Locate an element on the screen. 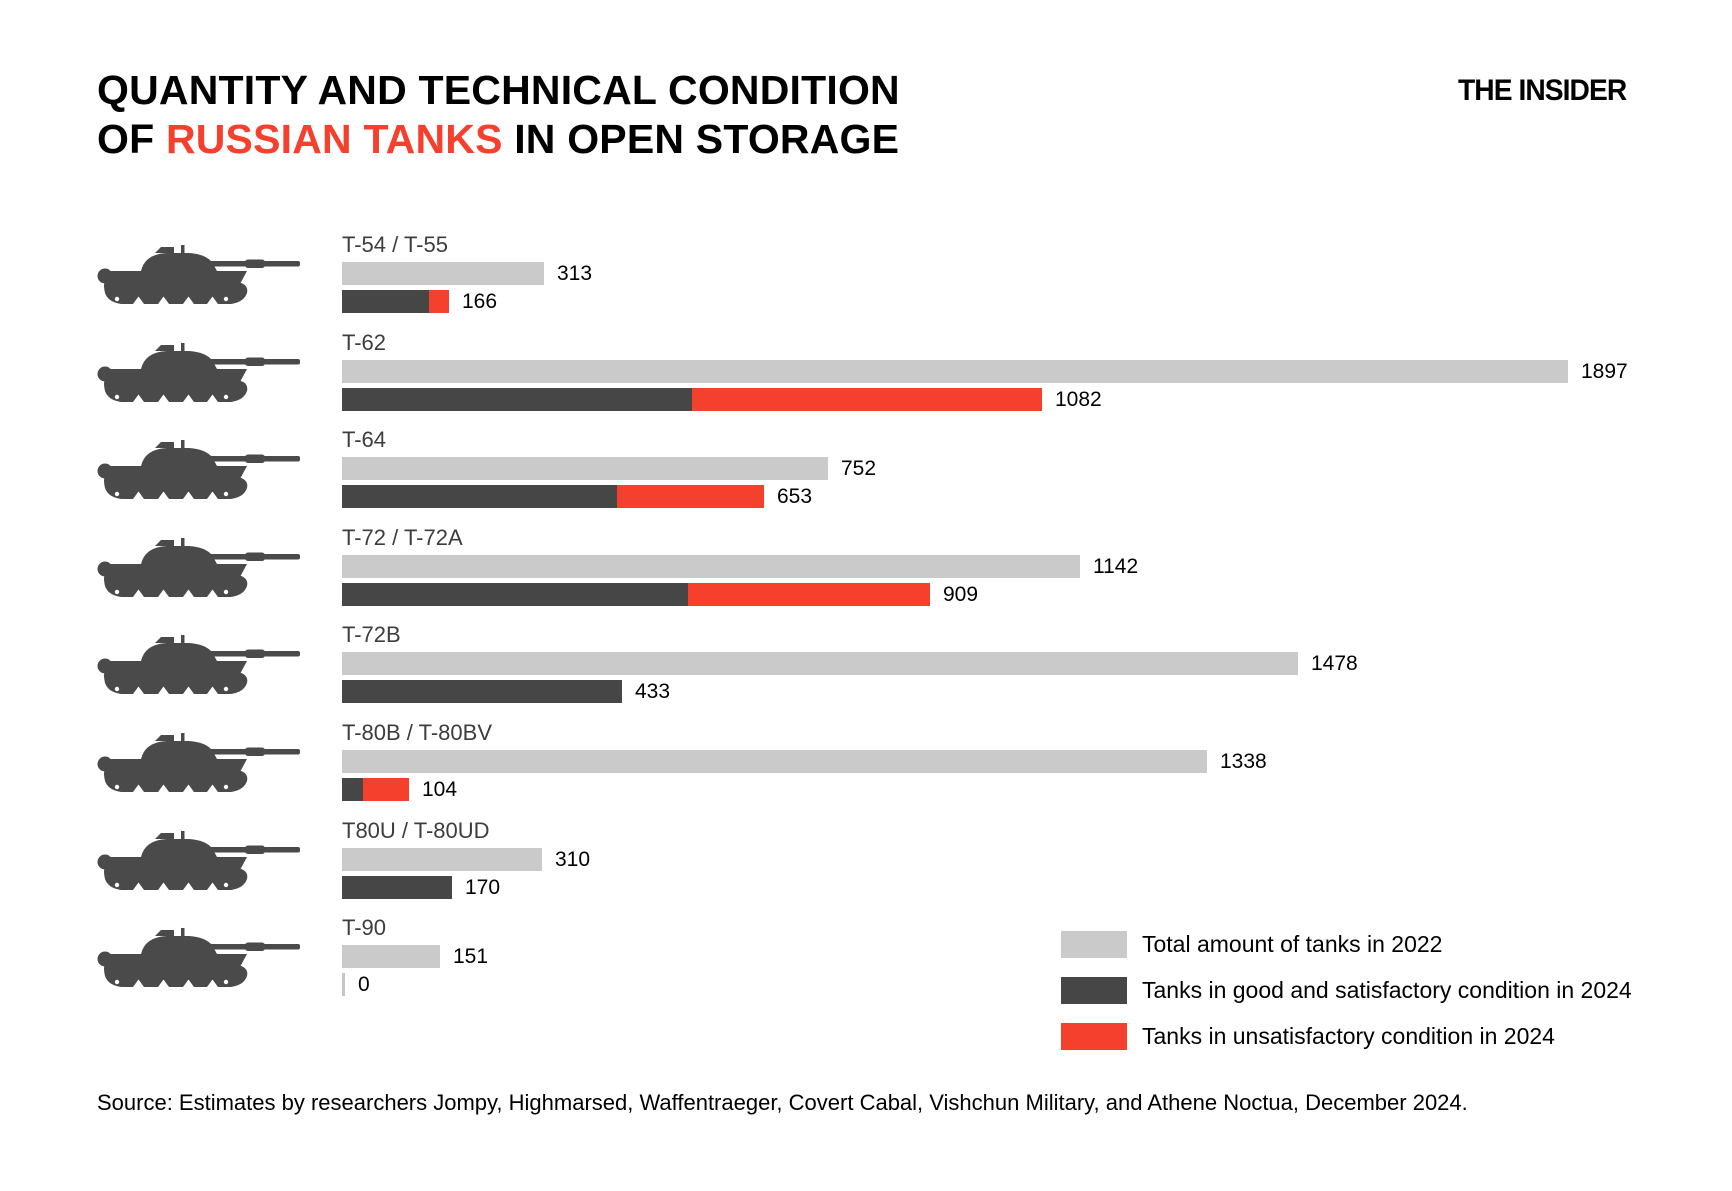 The height and width of the screenshot is (1191, 1732). row-label: T-62 is located at coordinates (364, 342).